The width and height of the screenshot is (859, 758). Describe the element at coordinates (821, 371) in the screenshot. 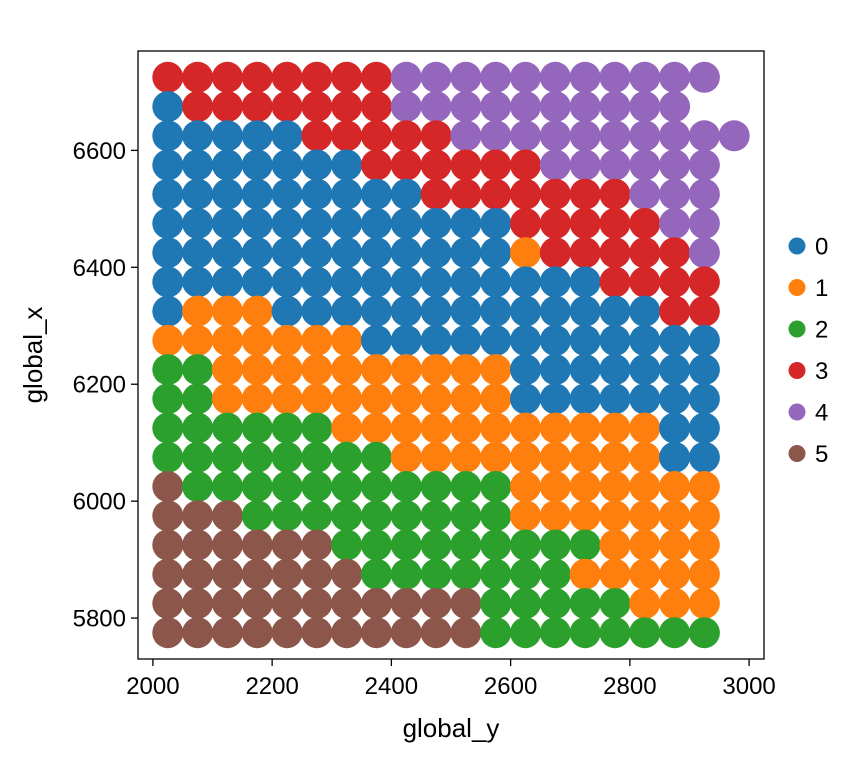

I see `legend-label-3: 3` at that location.